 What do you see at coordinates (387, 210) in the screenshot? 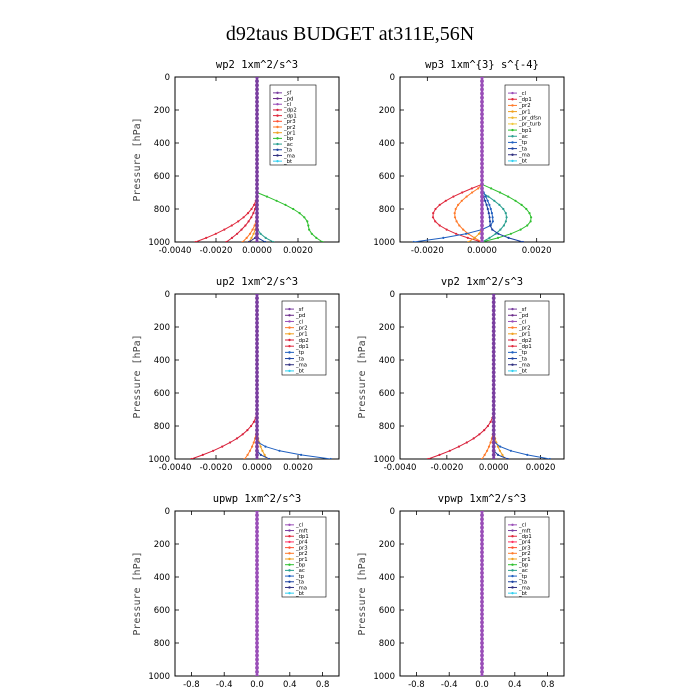
I see `y-tick-label: 800` at bounding box center [387, 210].